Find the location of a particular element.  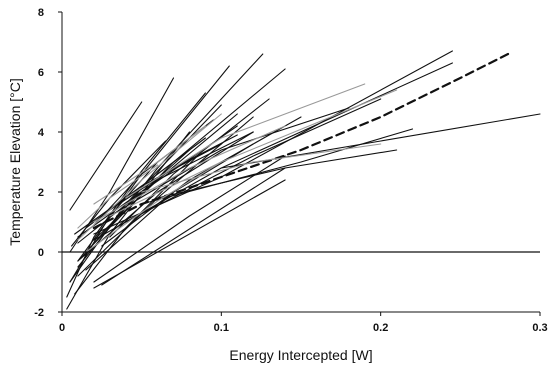

x-ticks: 0 0.1 0.2 0.3 is located at coordinates (303, 323).